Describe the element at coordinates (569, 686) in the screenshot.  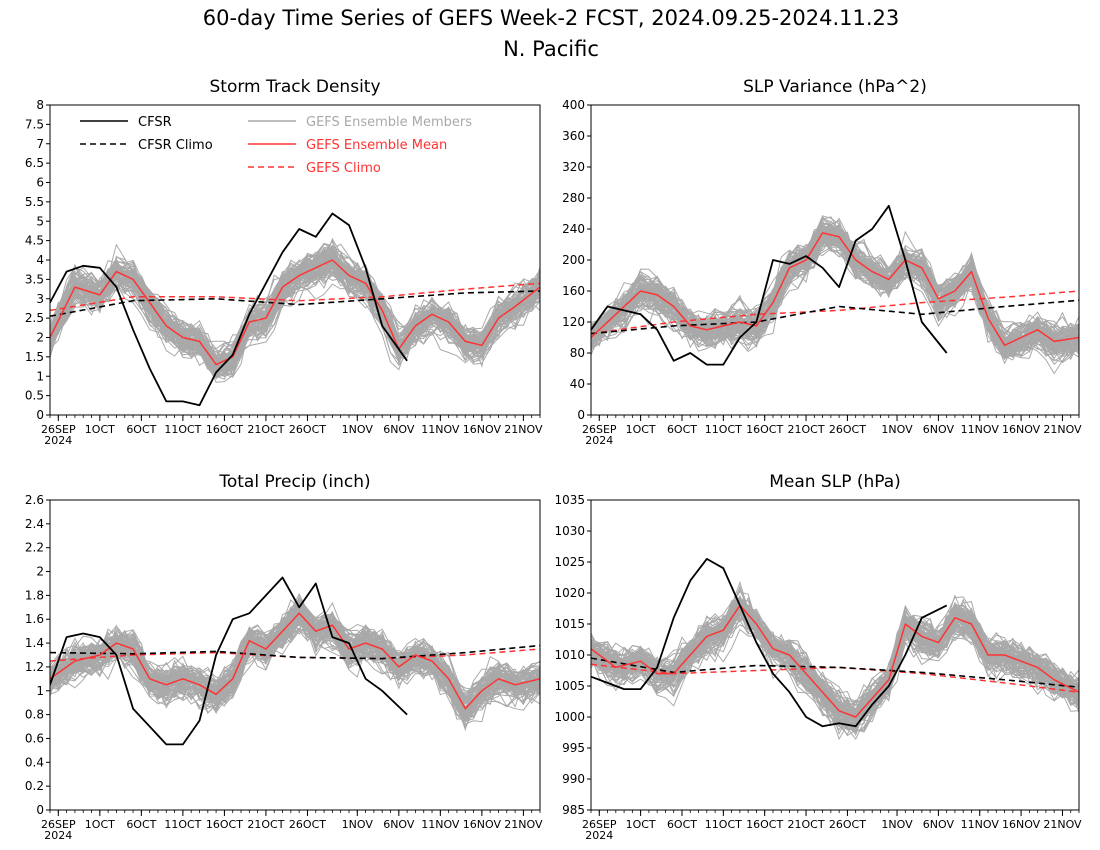
I see `y-tick-label: 1005` at that location.